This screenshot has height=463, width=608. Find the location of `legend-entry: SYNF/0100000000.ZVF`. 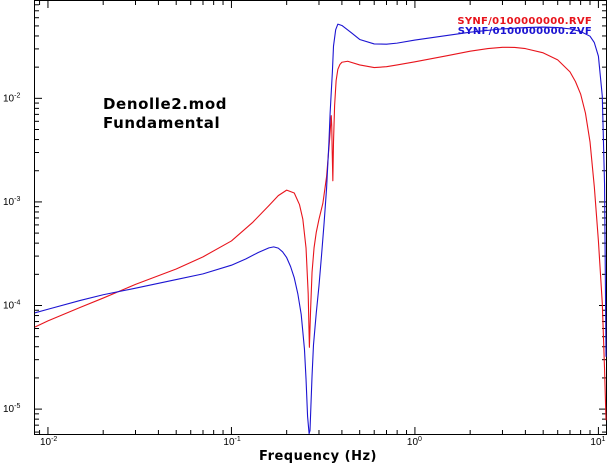

legend-entry: SYNF/0100000000.ZVF is located at coordinates (525, 31).